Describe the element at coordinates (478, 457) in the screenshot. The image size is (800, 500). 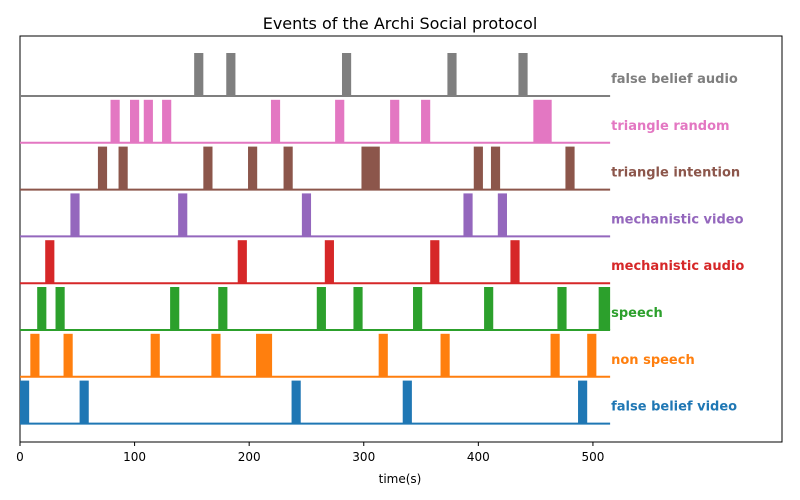
I see `x-tick-label-400: 400` at that location.